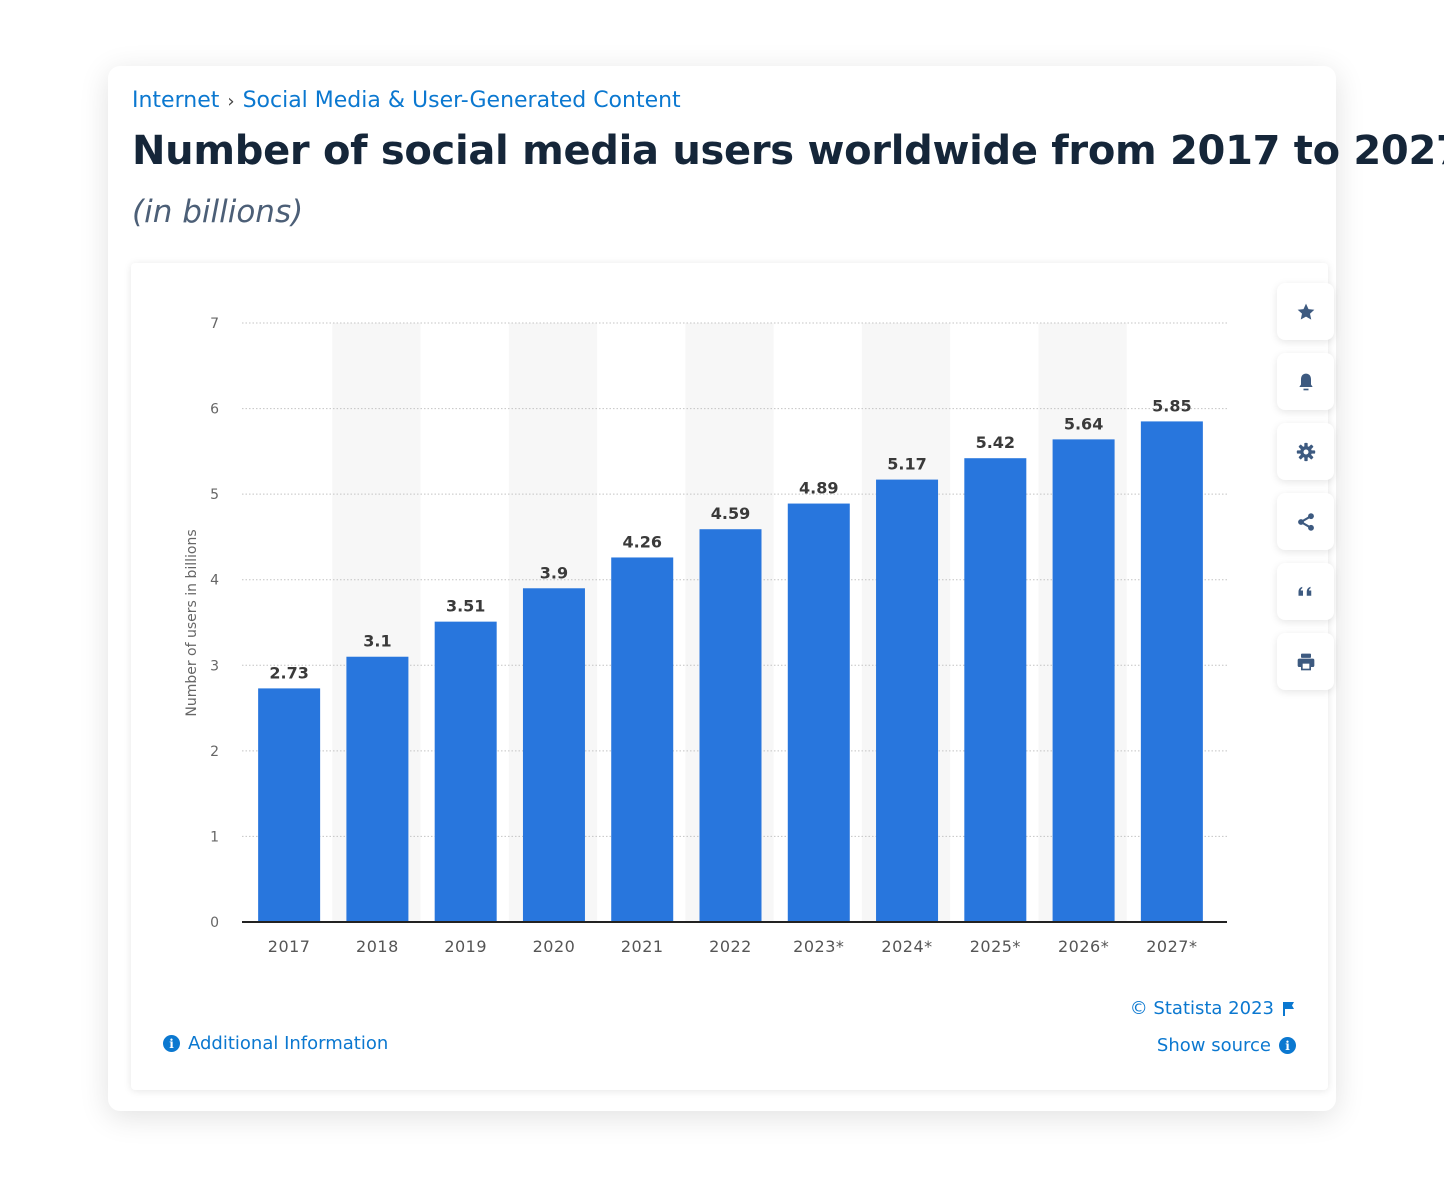 The image size is (1444, 1180). I want to click on x-tick-label: 2023*, so click(818, 946).